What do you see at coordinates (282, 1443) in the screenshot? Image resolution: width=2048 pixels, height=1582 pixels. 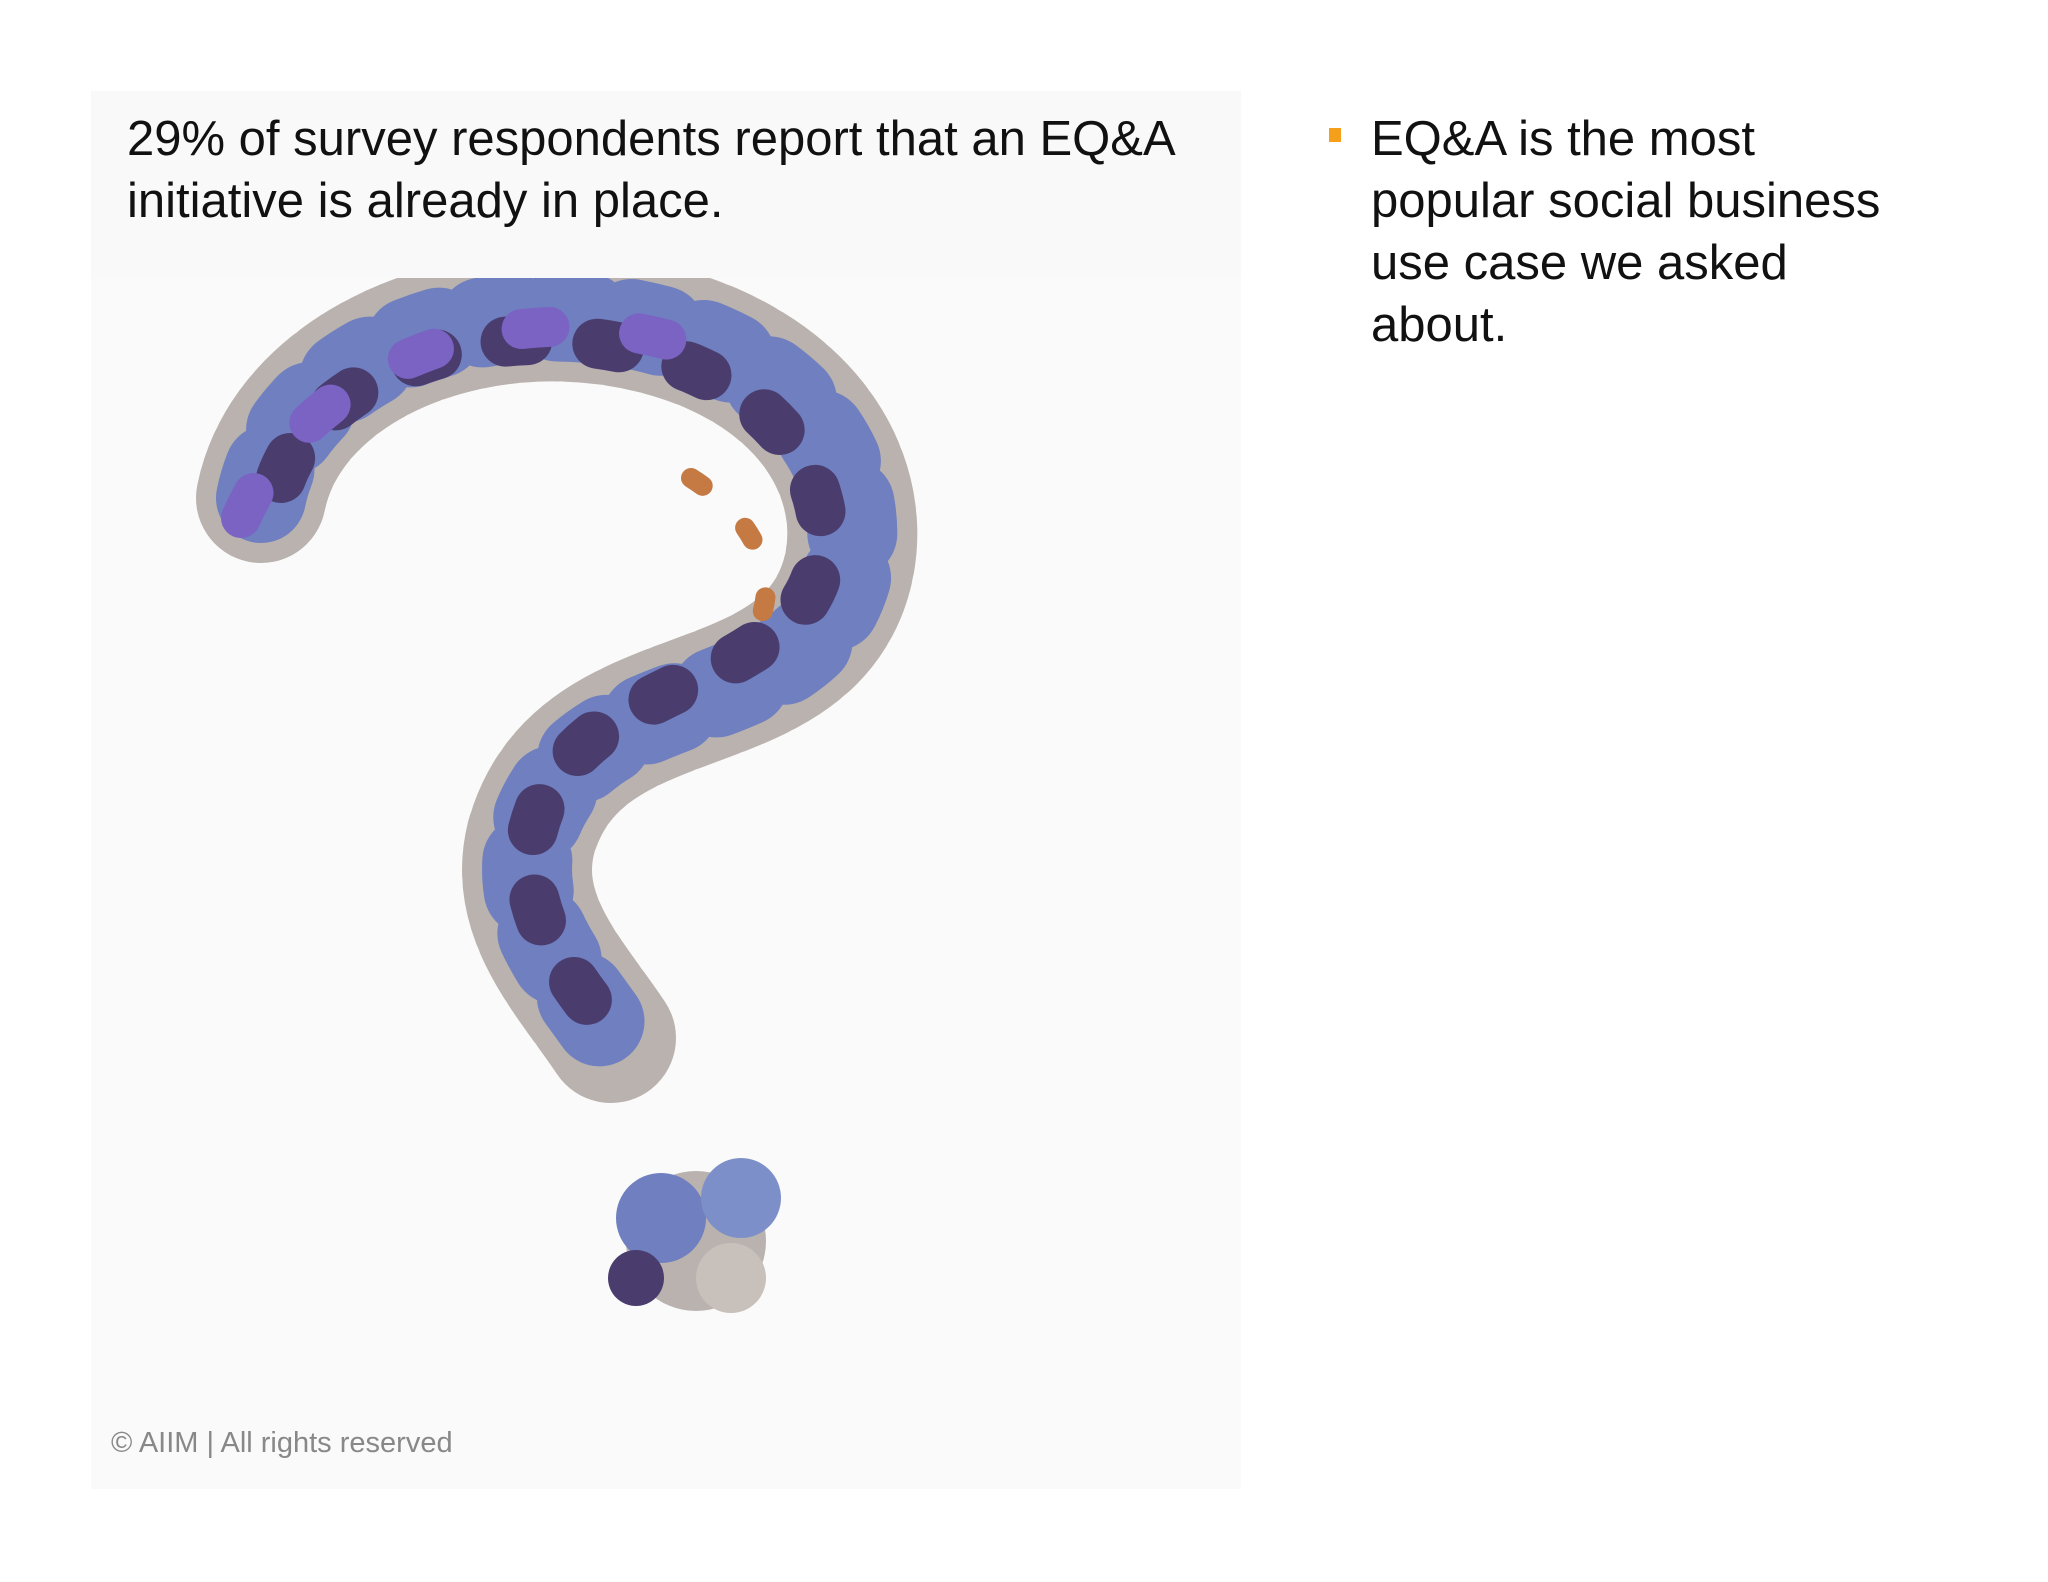 I see `footer: © AIIM | All rights reserved` at bounding box center [282, 1443].